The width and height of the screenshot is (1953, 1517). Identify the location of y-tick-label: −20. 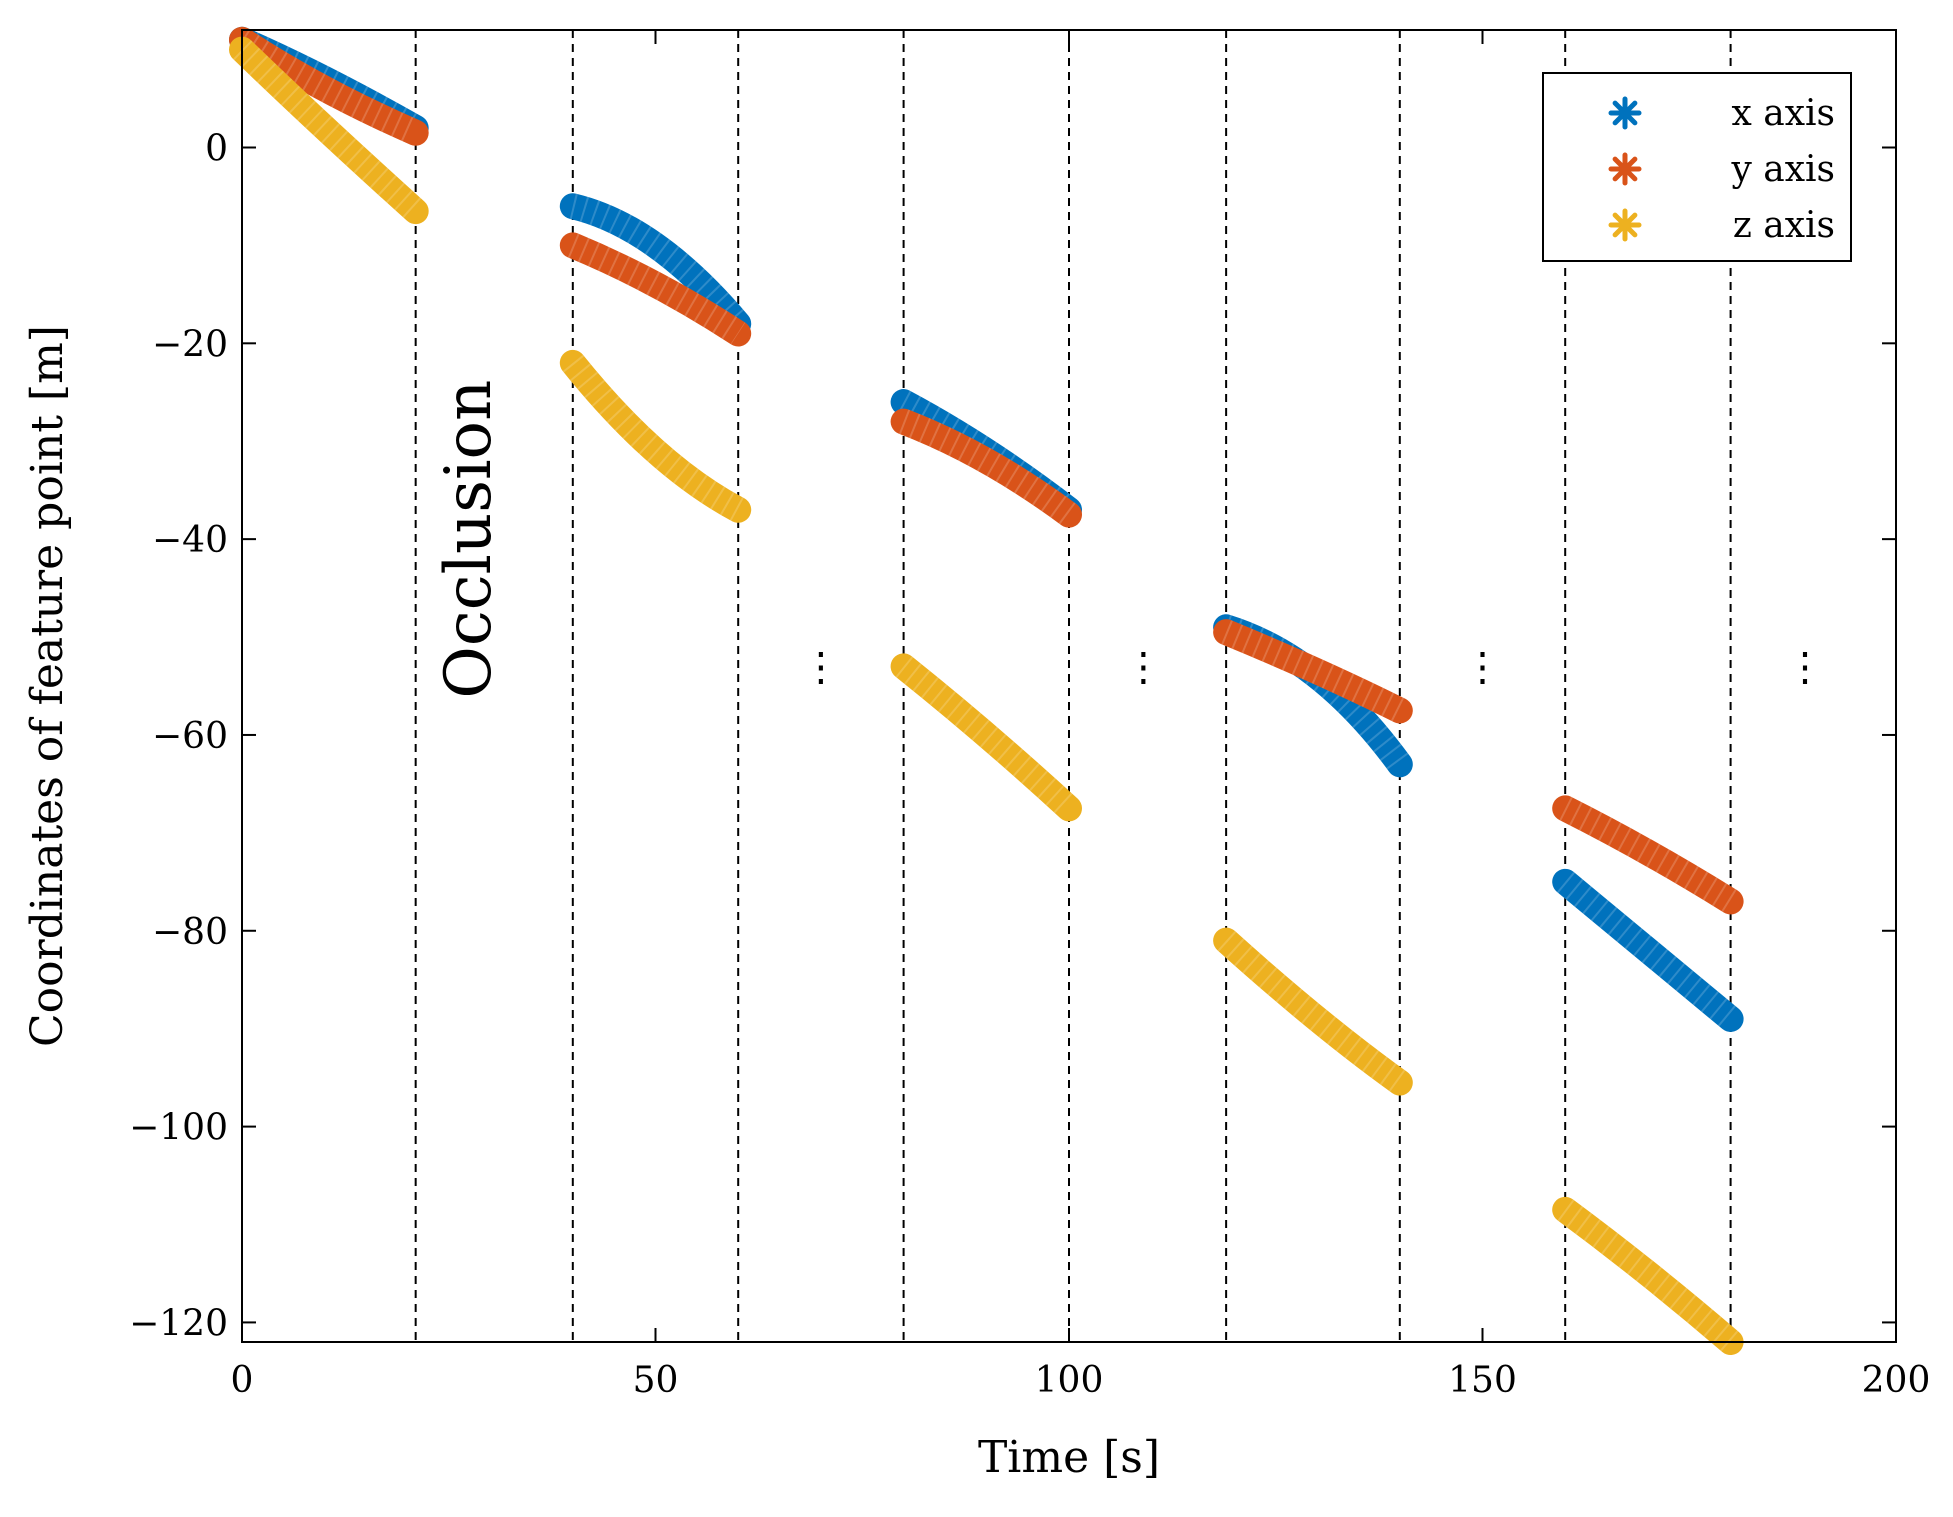
(190, 344).